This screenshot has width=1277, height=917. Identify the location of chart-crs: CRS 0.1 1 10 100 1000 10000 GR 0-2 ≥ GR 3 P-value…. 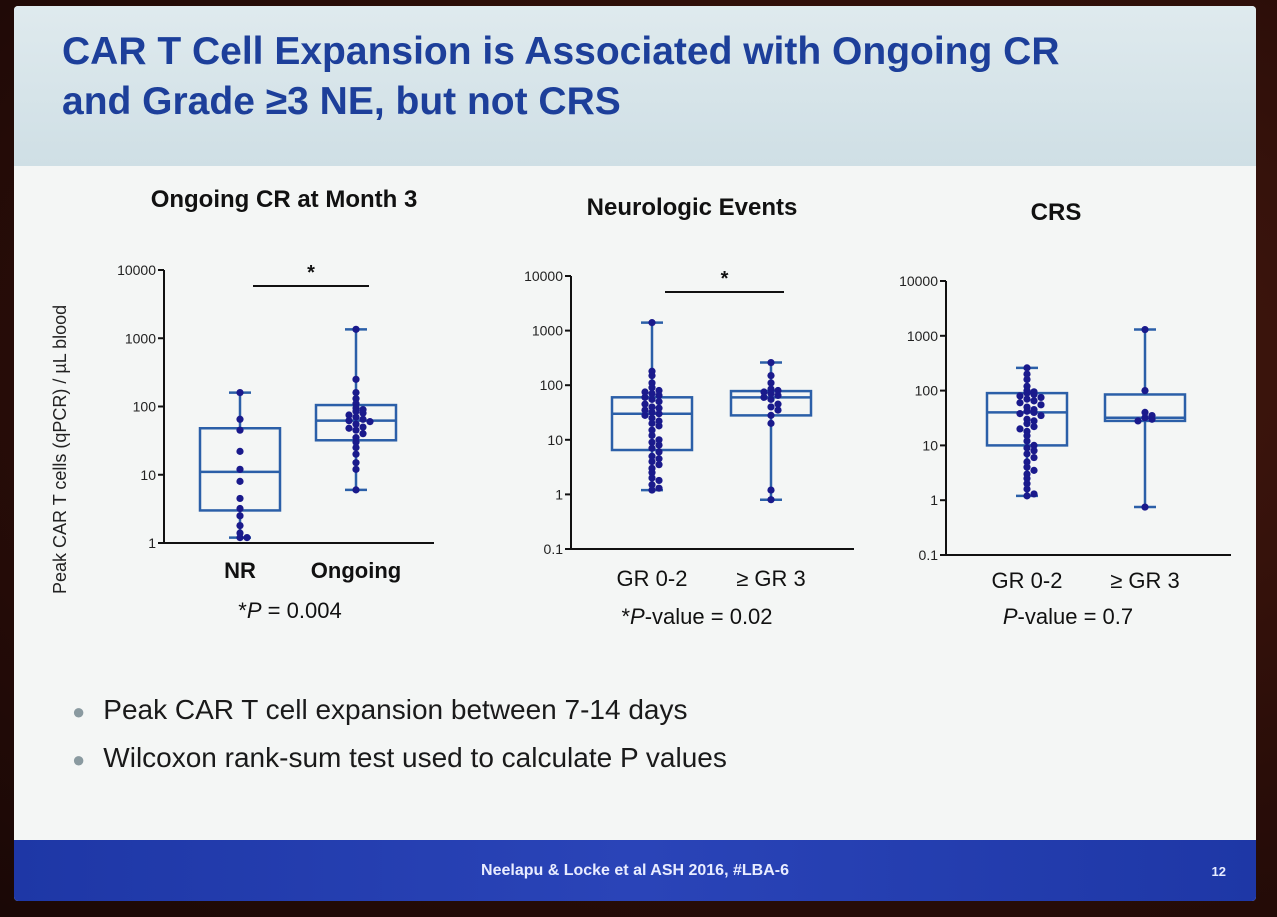
(1065, 414).